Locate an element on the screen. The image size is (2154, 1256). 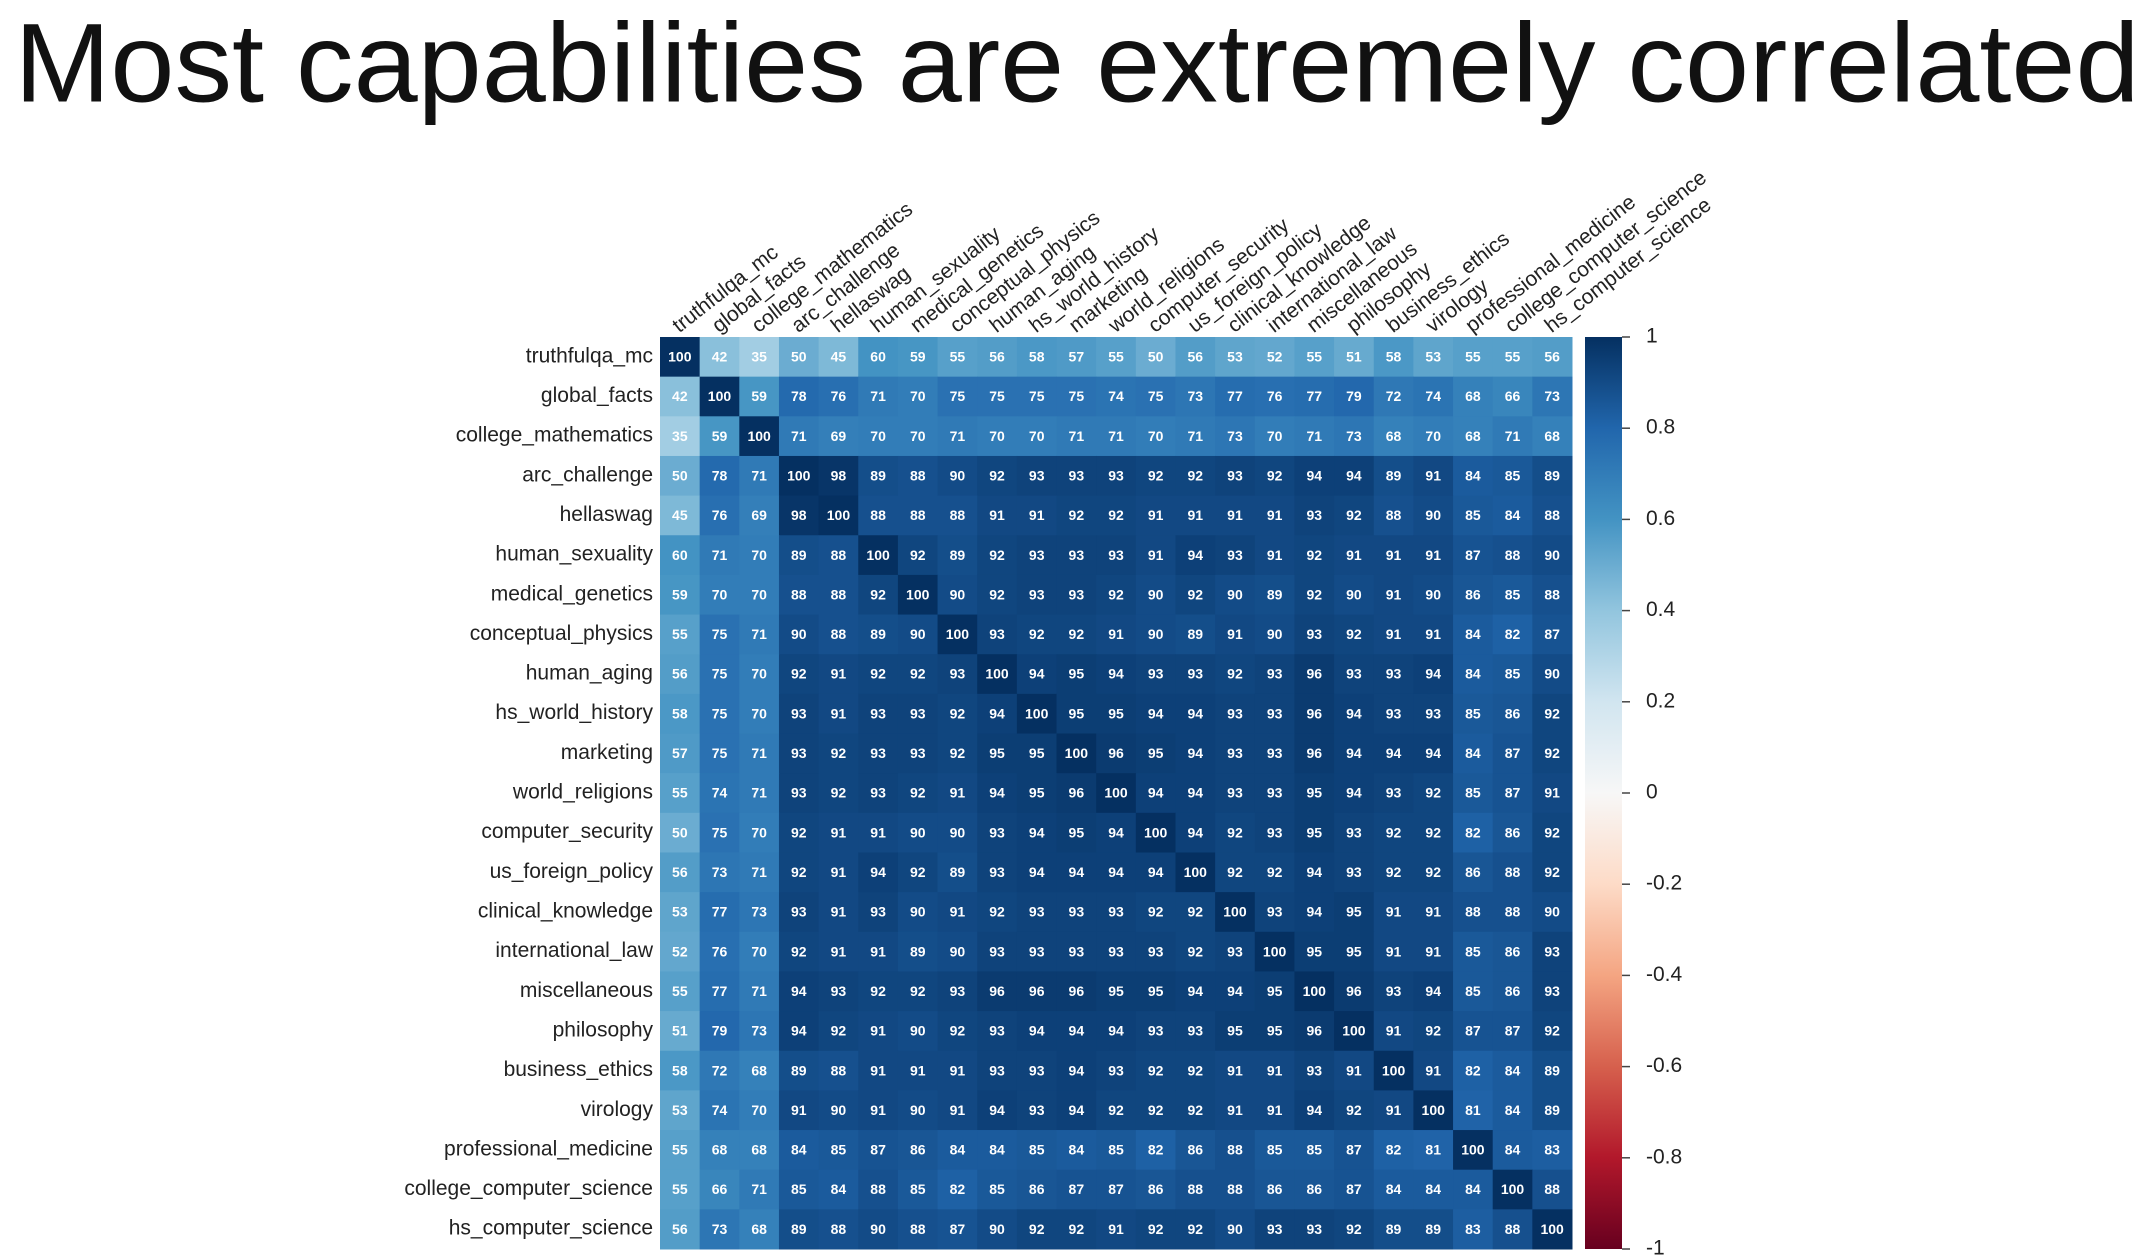
y-tick-label: human_sexuality is located at coordinates (574, 554).